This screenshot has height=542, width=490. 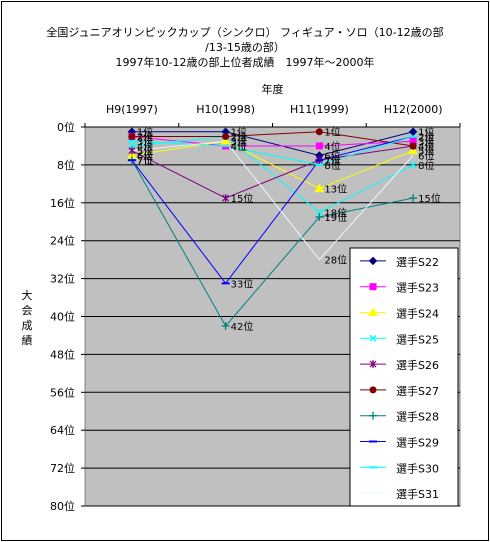 I want to click on y-tick-label: 8位, so click(x=66, y=165).